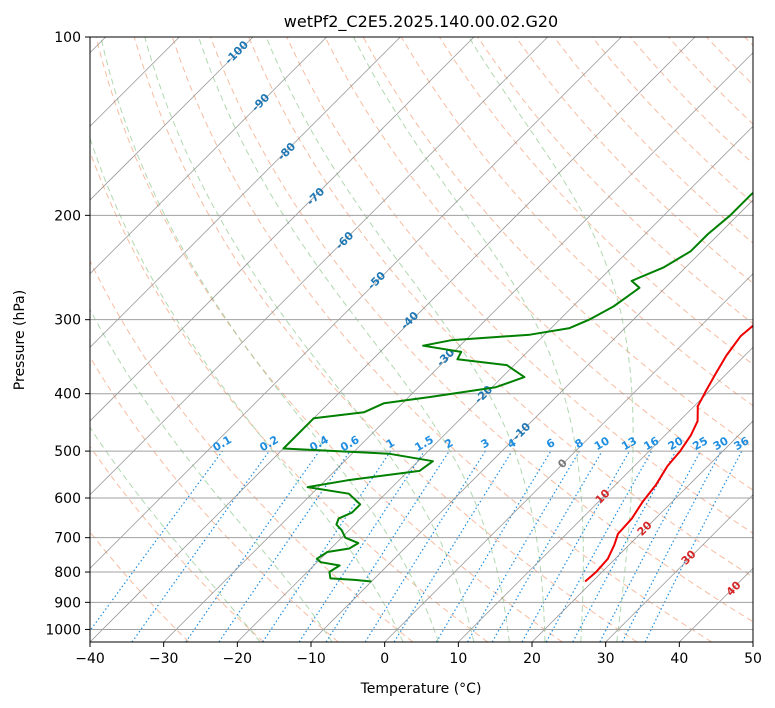 This screenshot has height=708, width=775. Describe the element at coordinates (67, 603) in the screenshot. I see `y-tick-label: 900` at that location.